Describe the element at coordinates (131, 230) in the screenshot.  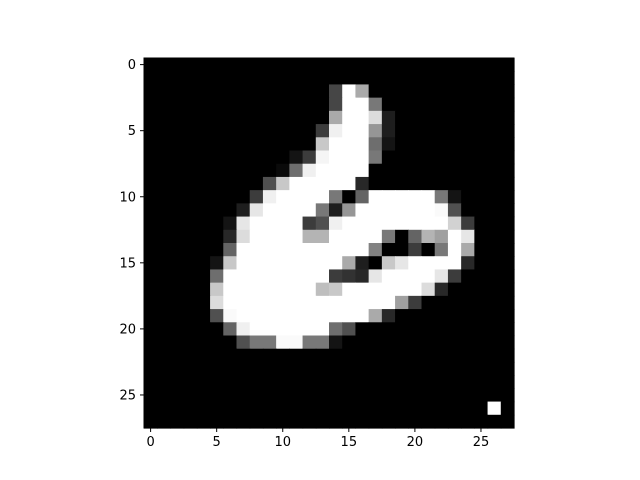
I see `y-axis-ticks: 0 5 10 15 20 25` at that location.